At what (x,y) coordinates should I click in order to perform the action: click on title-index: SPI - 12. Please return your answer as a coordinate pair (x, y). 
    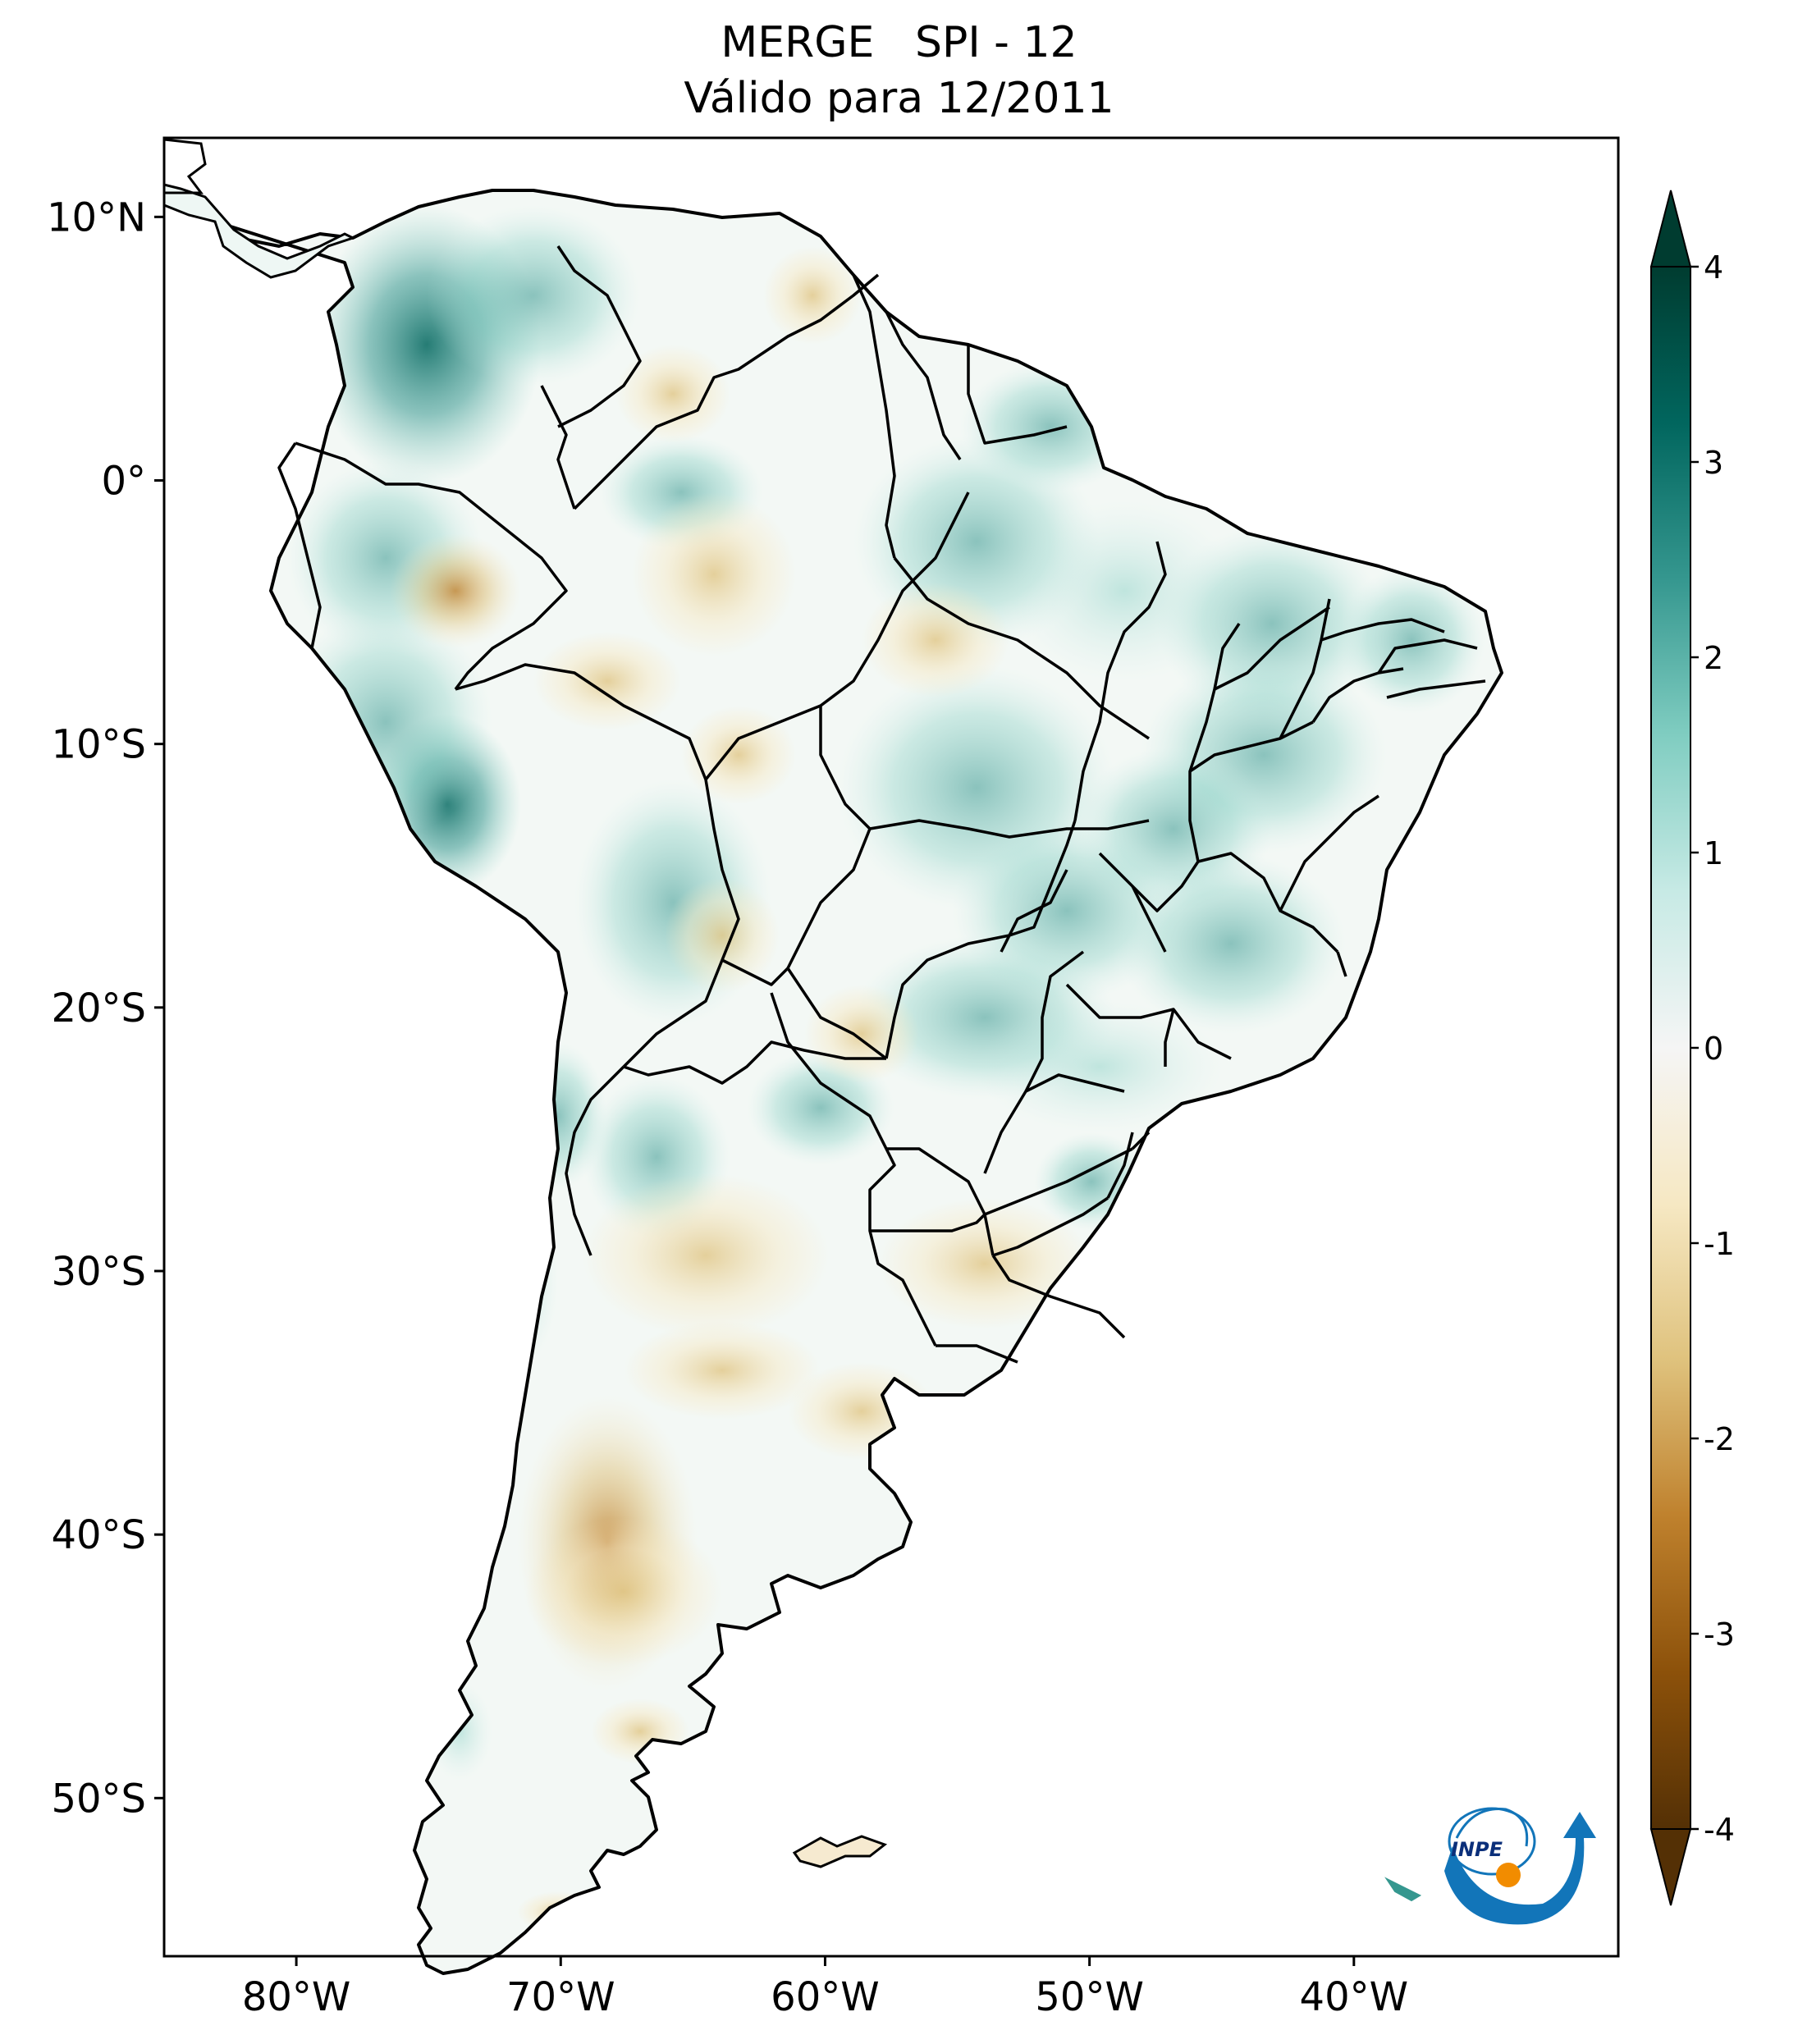
    Looking at the image, I should click on (995, 42).